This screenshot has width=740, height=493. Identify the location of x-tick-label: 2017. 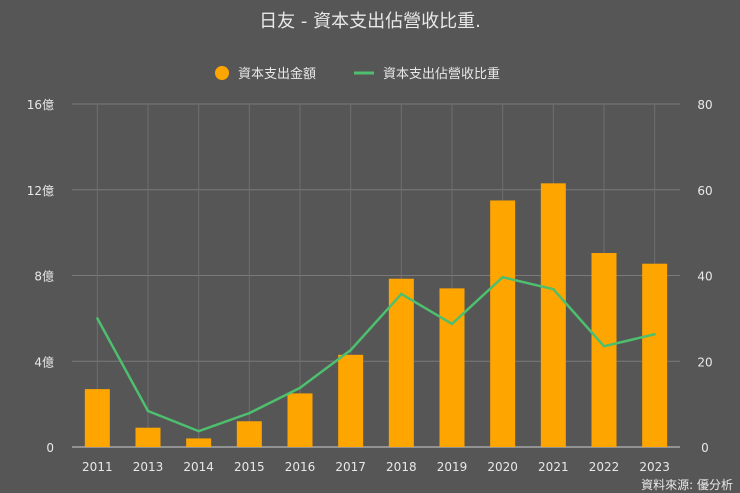
(350, 467).